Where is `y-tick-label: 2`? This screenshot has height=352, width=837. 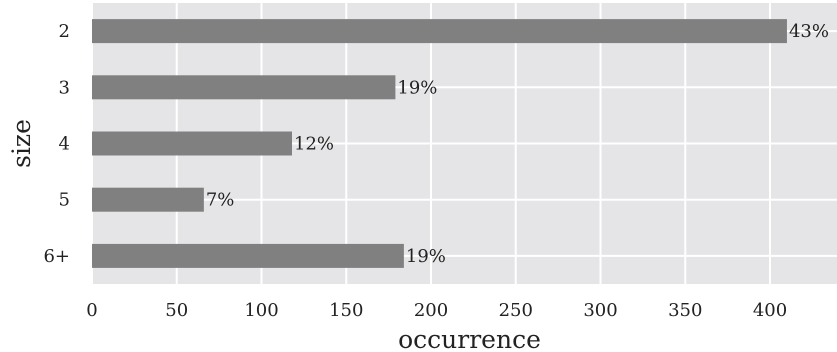
y-tick-label: 2 is located at coordinates (64, 31).